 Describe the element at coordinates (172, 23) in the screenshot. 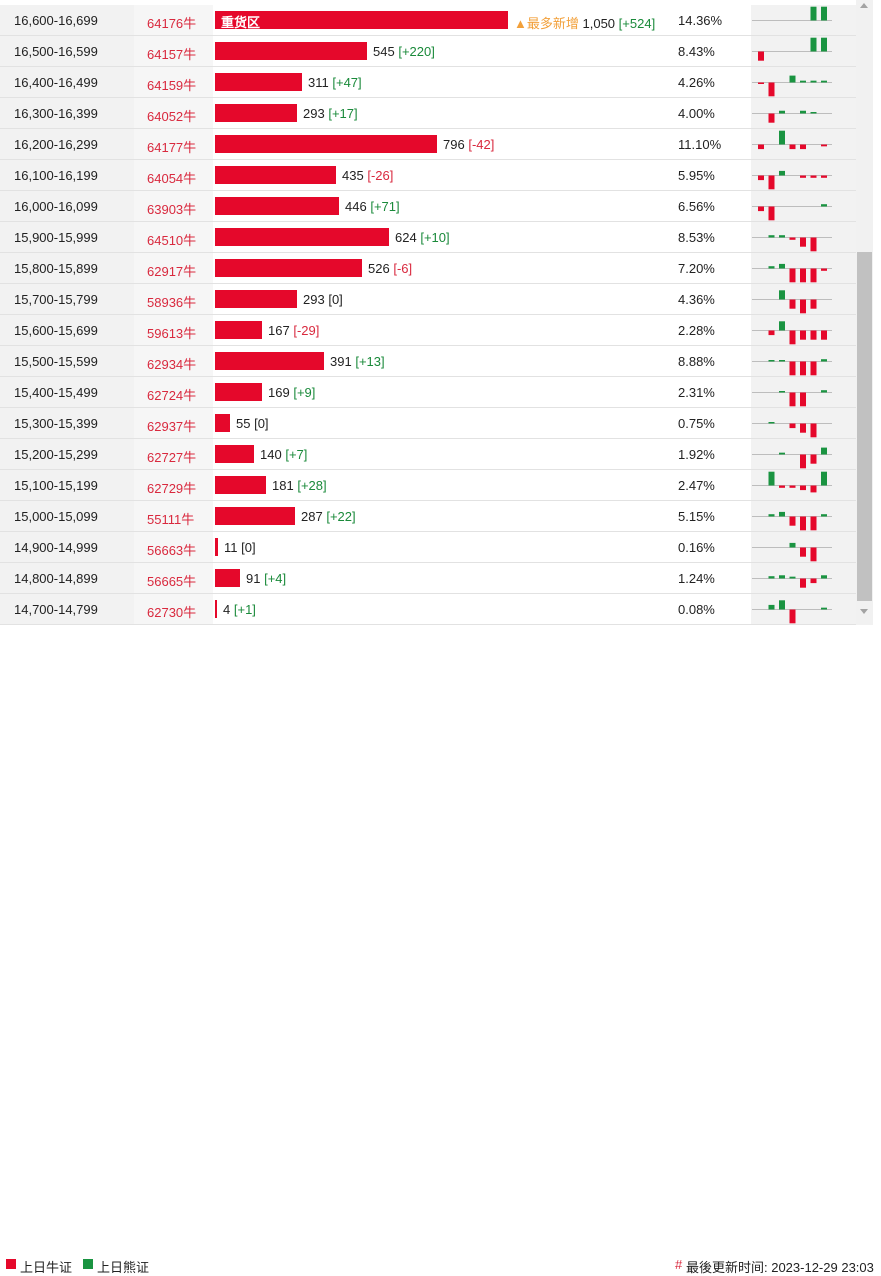

I see `warrant-code-link: 64176牛` at that location.